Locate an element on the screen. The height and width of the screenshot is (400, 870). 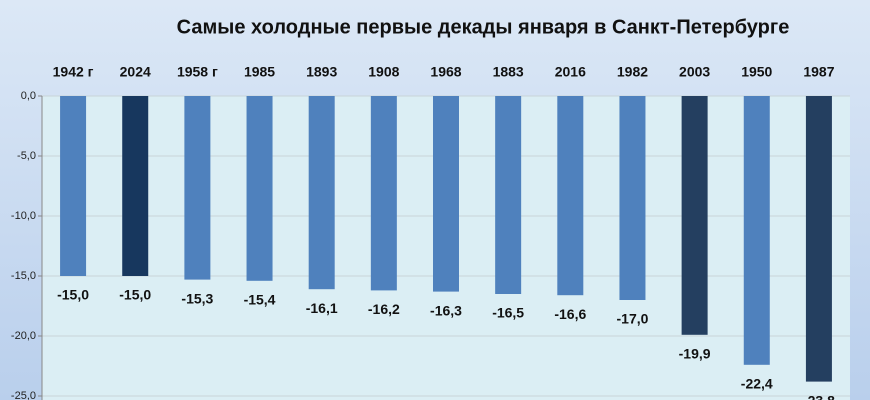
y-tick-label: -10,0 is located at coordinates (23, 216).